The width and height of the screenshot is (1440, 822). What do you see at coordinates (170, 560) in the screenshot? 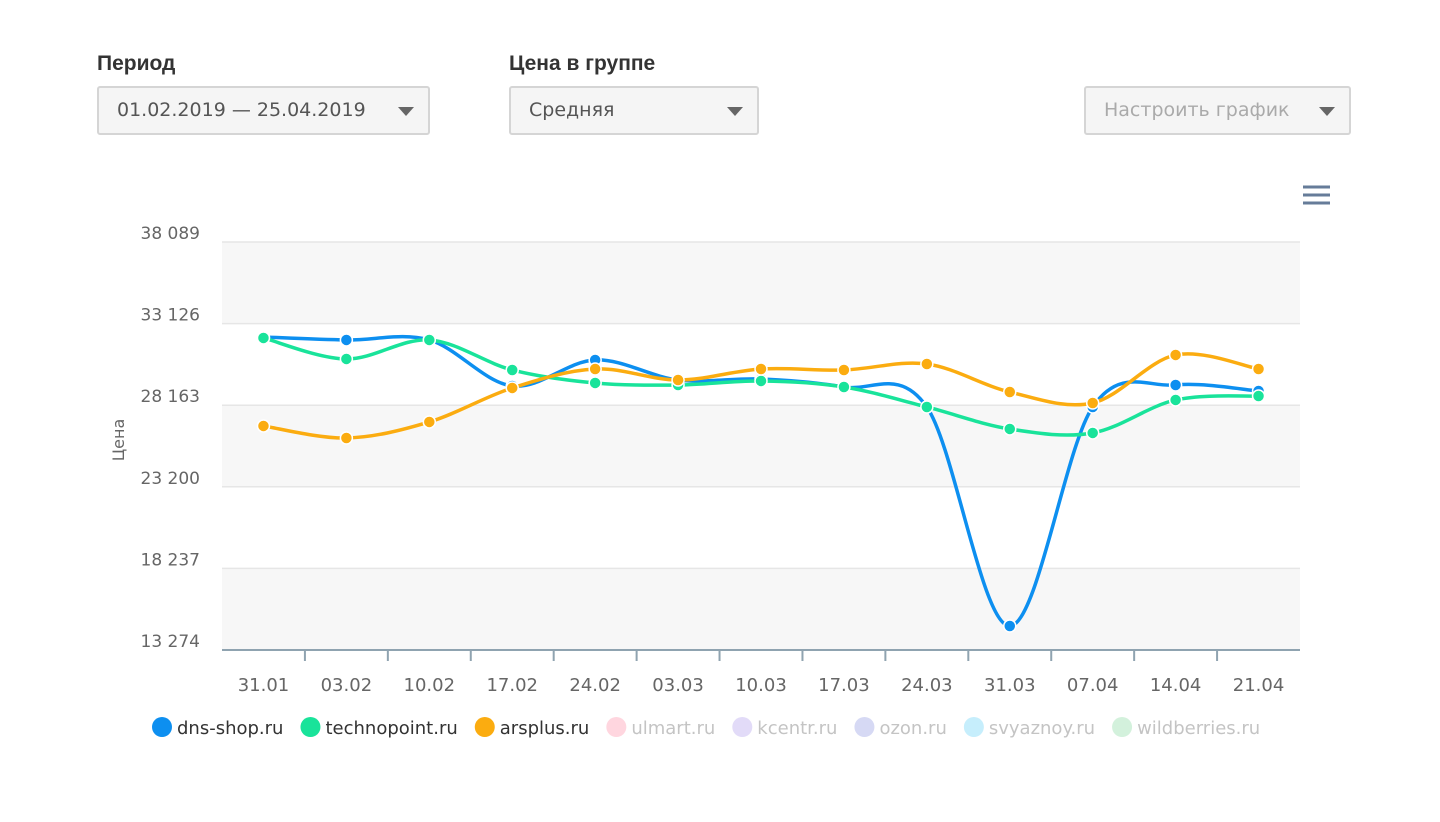
I see `y-tick-label: 18 237` at bounding box center [170, 560].